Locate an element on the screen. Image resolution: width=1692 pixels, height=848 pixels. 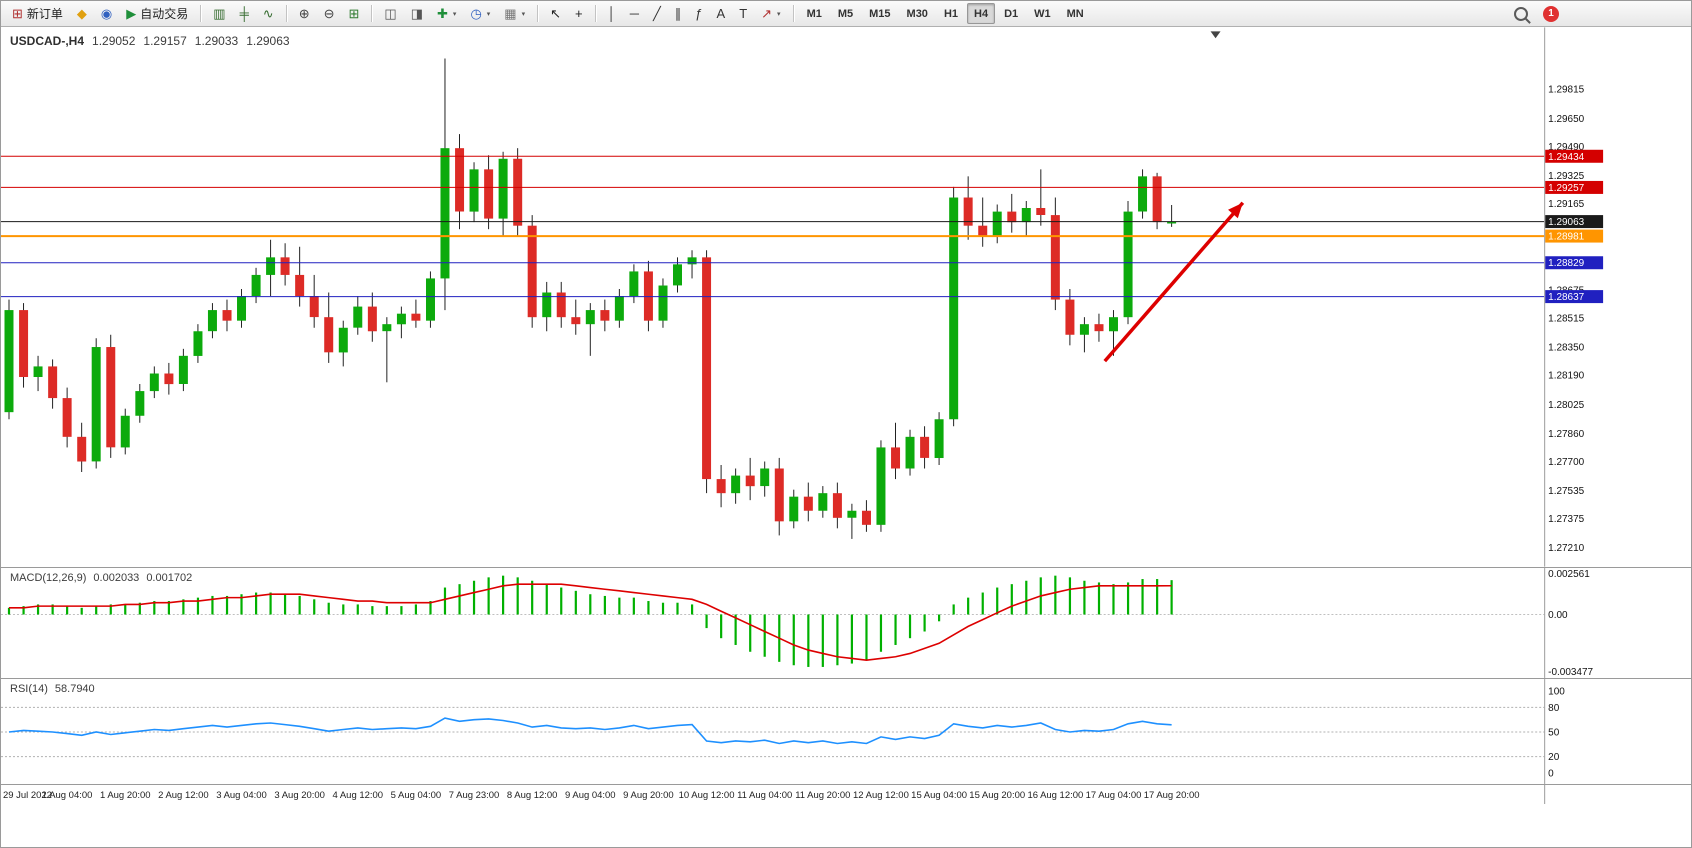
new-order-icon: ⊞ is located at coordinates (17, 13).